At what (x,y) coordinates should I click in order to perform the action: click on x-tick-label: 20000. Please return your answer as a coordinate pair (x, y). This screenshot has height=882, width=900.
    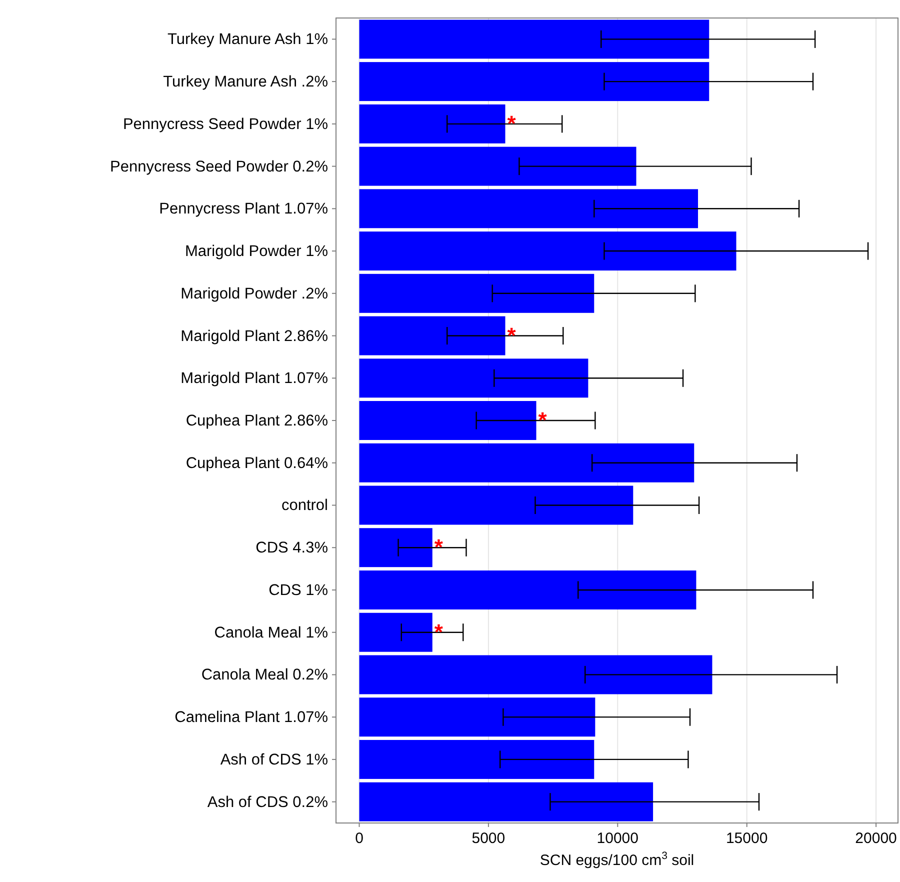
    Looking at the image, I should click on (876, 838).